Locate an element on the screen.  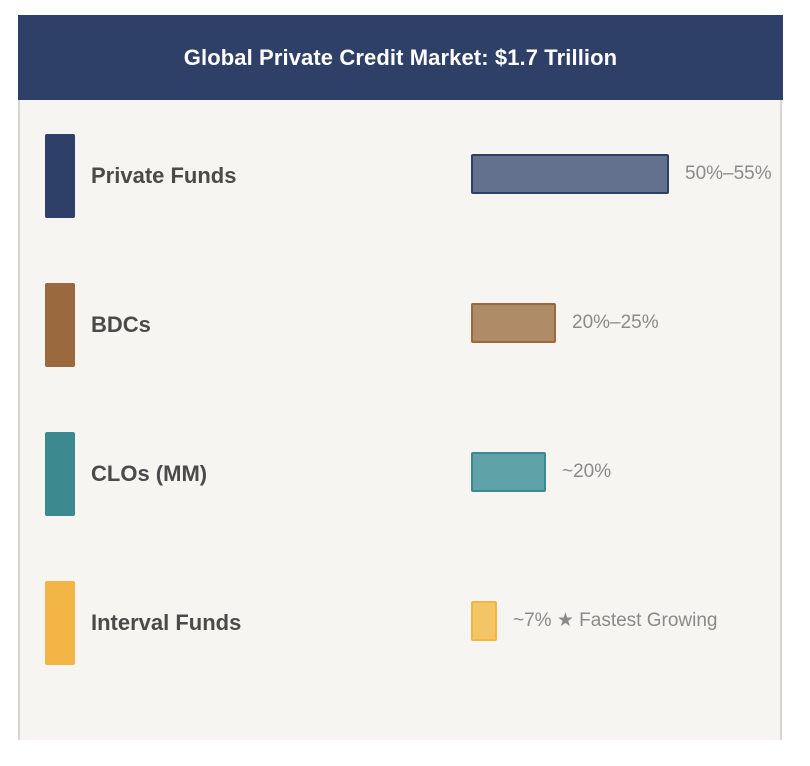
value-label: ~20% is located at coordinates (587, 471).